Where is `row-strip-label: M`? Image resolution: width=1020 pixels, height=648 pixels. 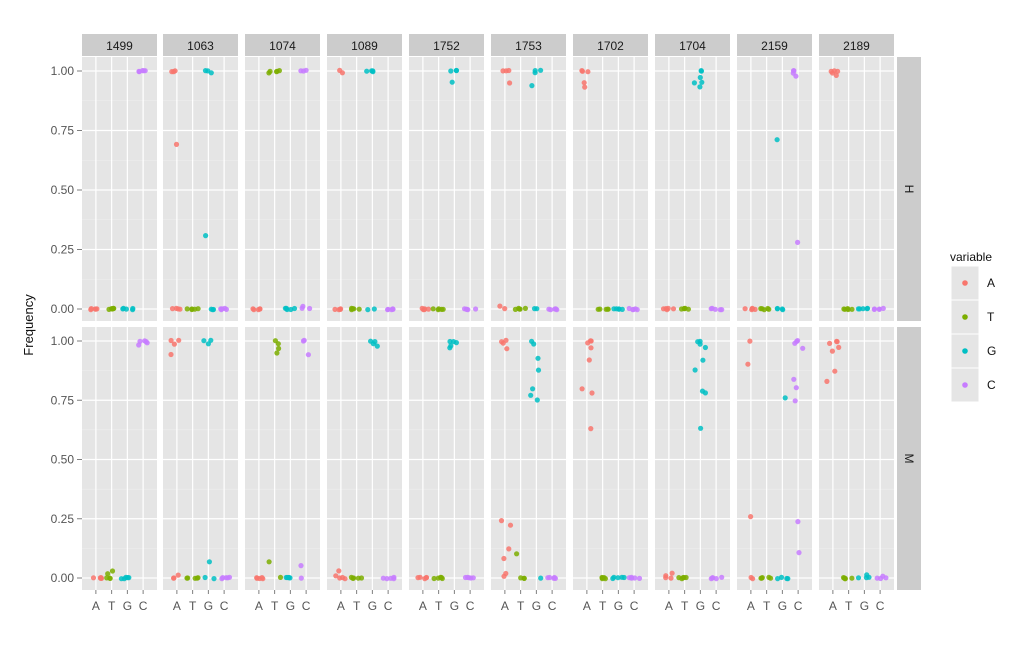
row-strip-label: M is located at coordinates (909, 459).